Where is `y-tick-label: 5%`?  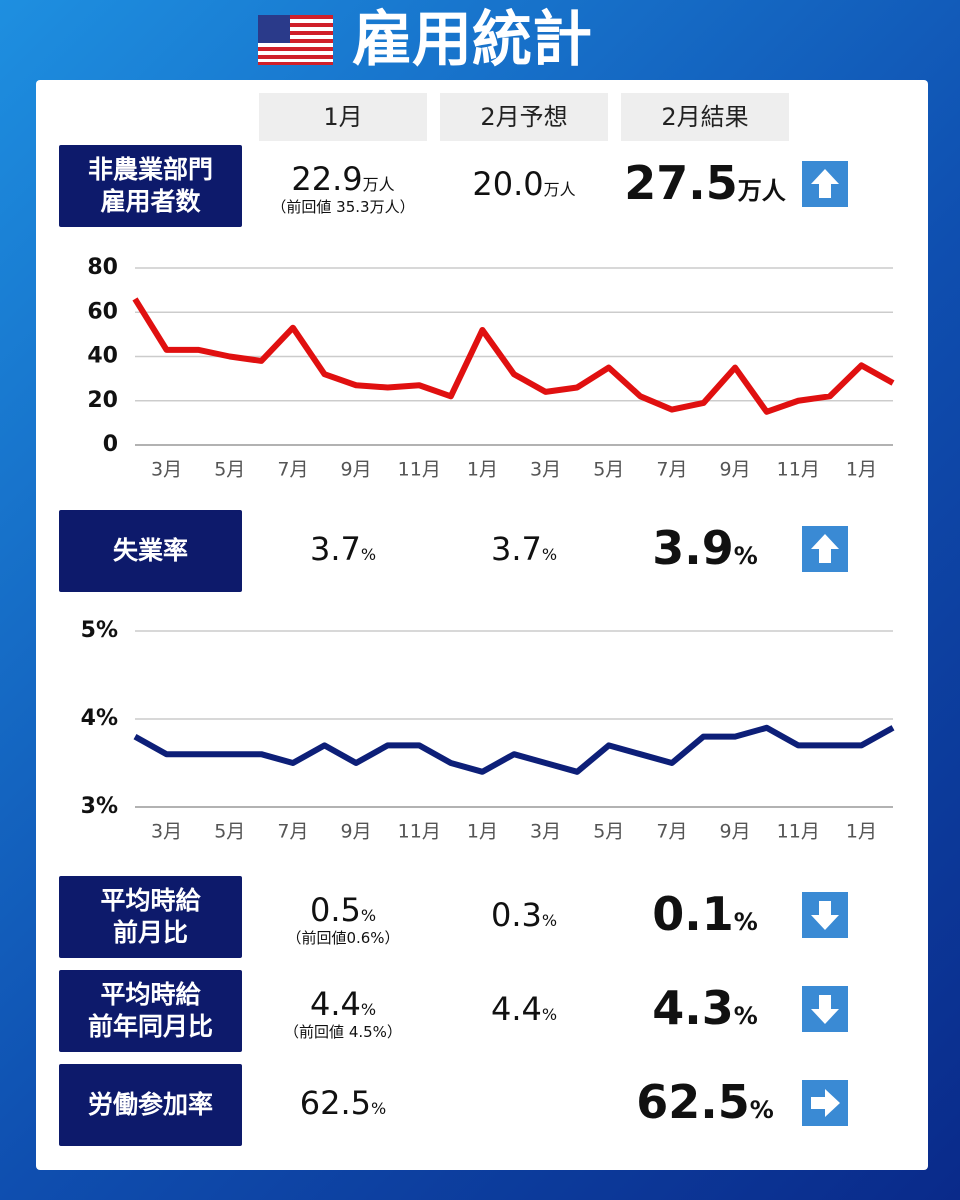 y-tick-label: 5% is located at coordinates (99, 630).